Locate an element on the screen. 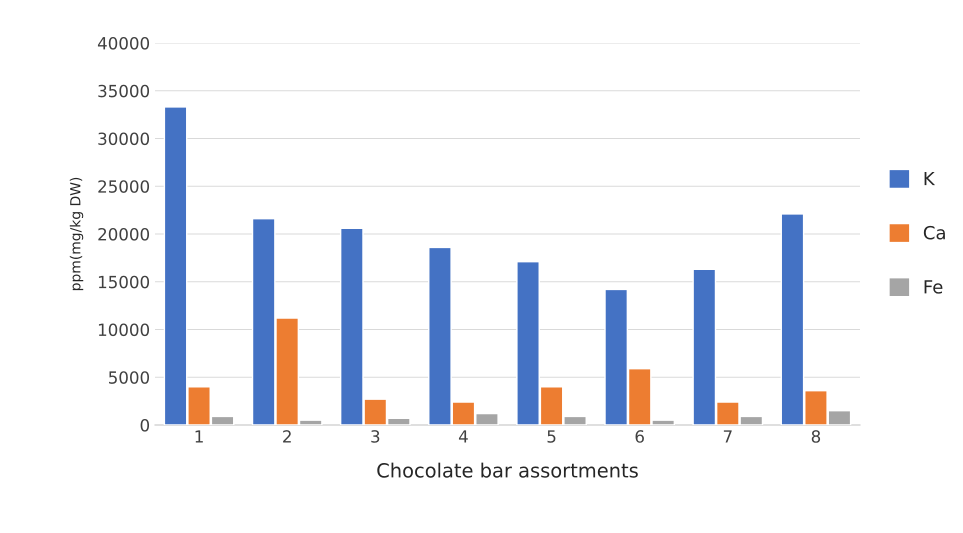 The height and width of the screenshot is (533, 963). y-tick-label: 25000 is located at coordinates (124, 186).